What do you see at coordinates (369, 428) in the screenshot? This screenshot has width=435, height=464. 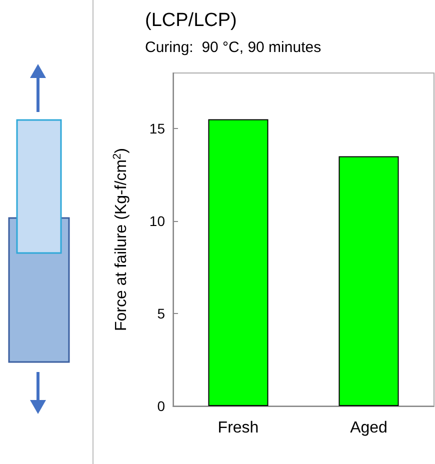 I see `x-tick-label: Aged` at bounding box center [369, 428].